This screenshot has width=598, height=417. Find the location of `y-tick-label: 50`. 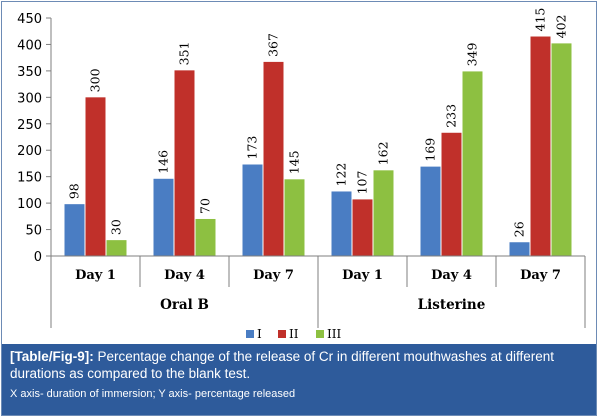

y-tick-label: 50 is located at coordinates (33, 231).